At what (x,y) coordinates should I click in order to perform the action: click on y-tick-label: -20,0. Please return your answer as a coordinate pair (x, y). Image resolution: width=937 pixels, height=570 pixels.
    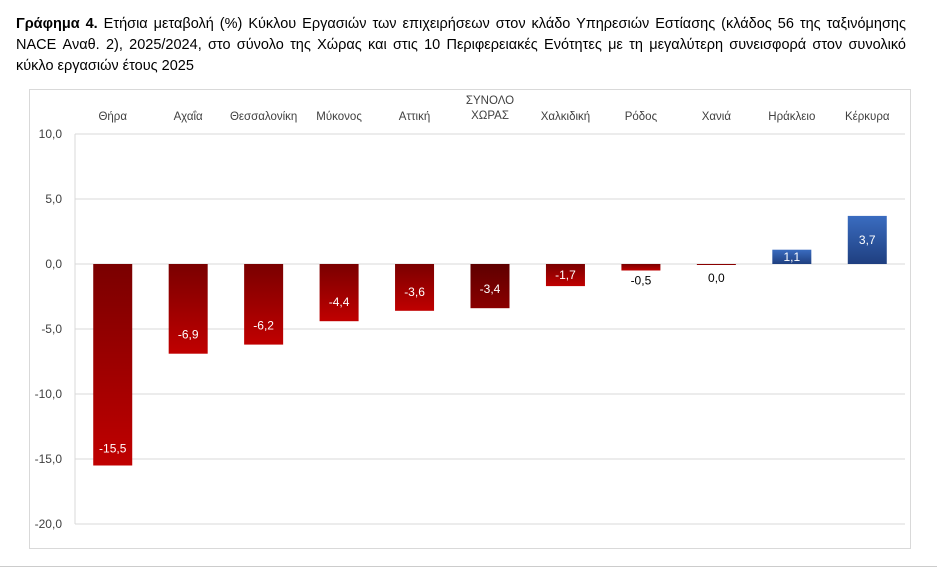
    Looking at the image, I should click on (49, 524).